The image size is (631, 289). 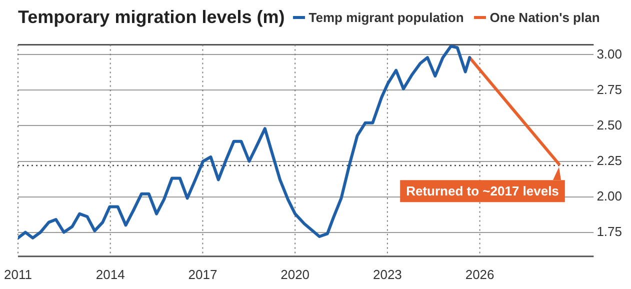 What do you see at coordinates (203, 274) in the screenshot?
I see `x-tick-label: 2017` at bounding box center [203, 274].